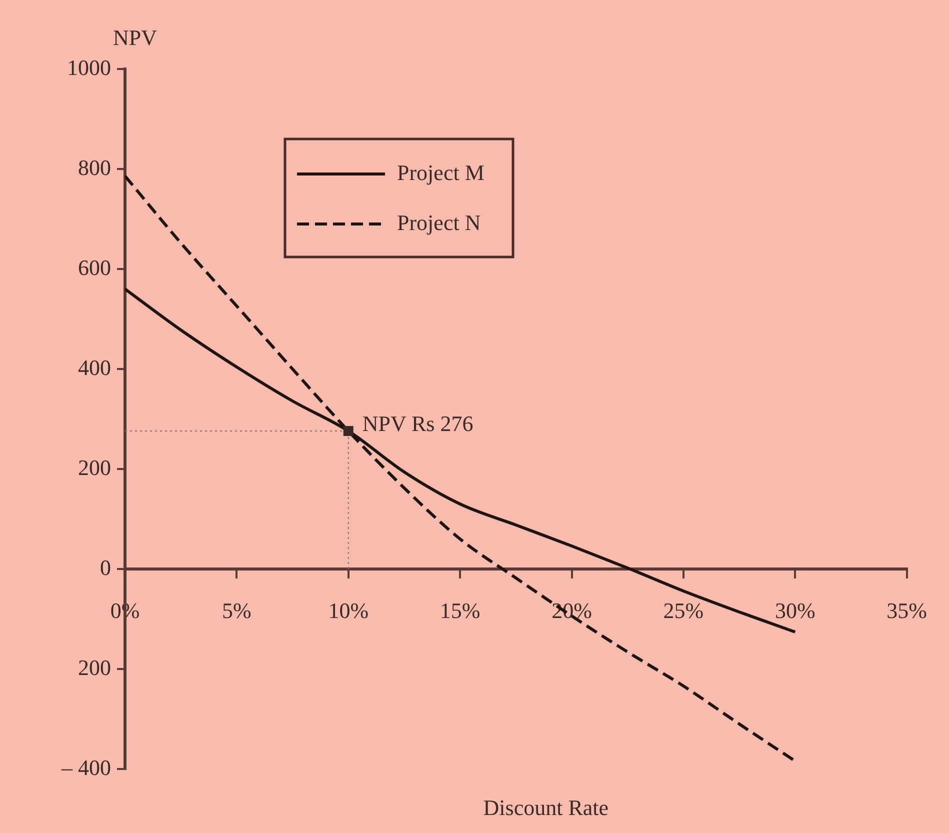 Image resolution: width=949 pixels, height=833 pixels. I want to click on x-tick-label: 5%, so click(237, 610).